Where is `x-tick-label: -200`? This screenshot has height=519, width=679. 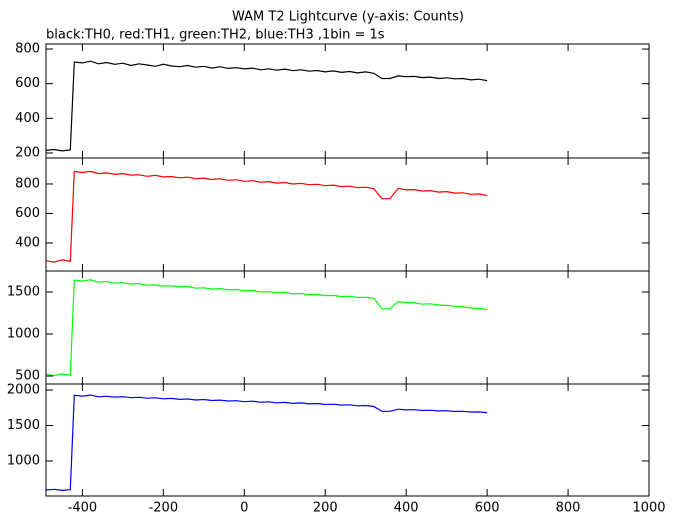
x-tick-label: -200 is located at coordinates (164, 508).